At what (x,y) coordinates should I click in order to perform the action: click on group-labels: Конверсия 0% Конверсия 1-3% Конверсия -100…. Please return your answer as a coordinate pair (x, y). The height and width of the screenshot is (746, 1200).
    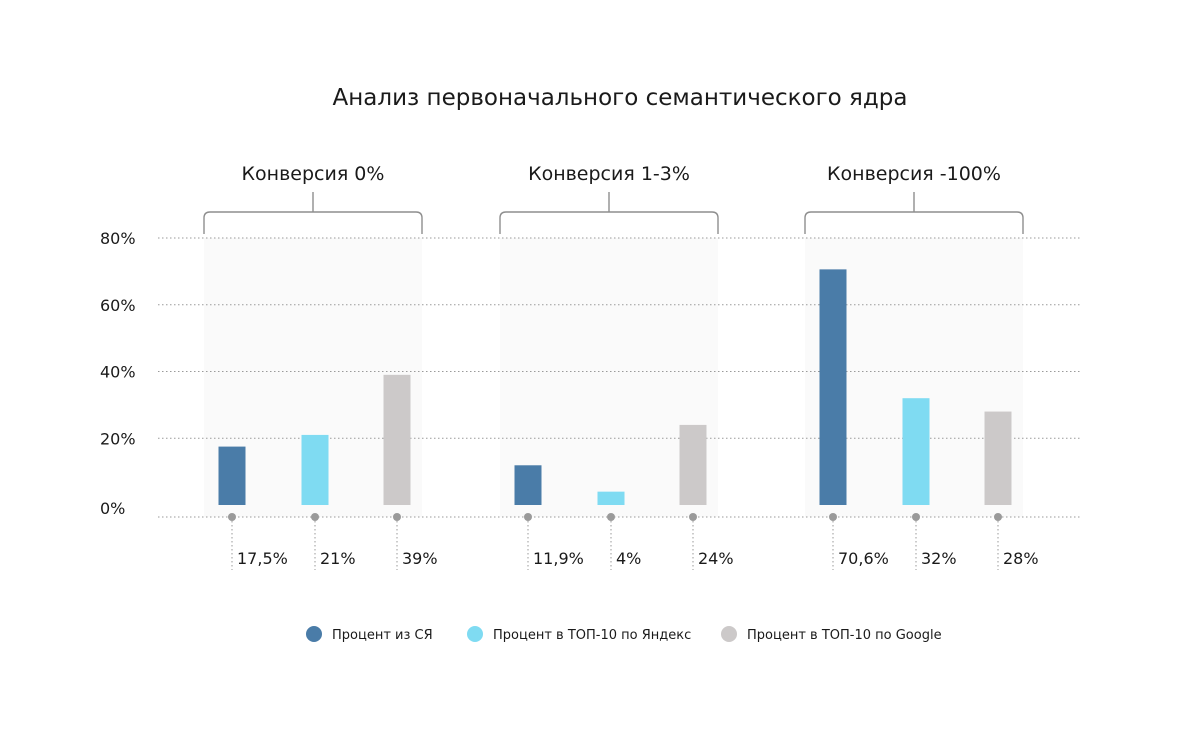
    Looking at the image, I should click on (613, 198).